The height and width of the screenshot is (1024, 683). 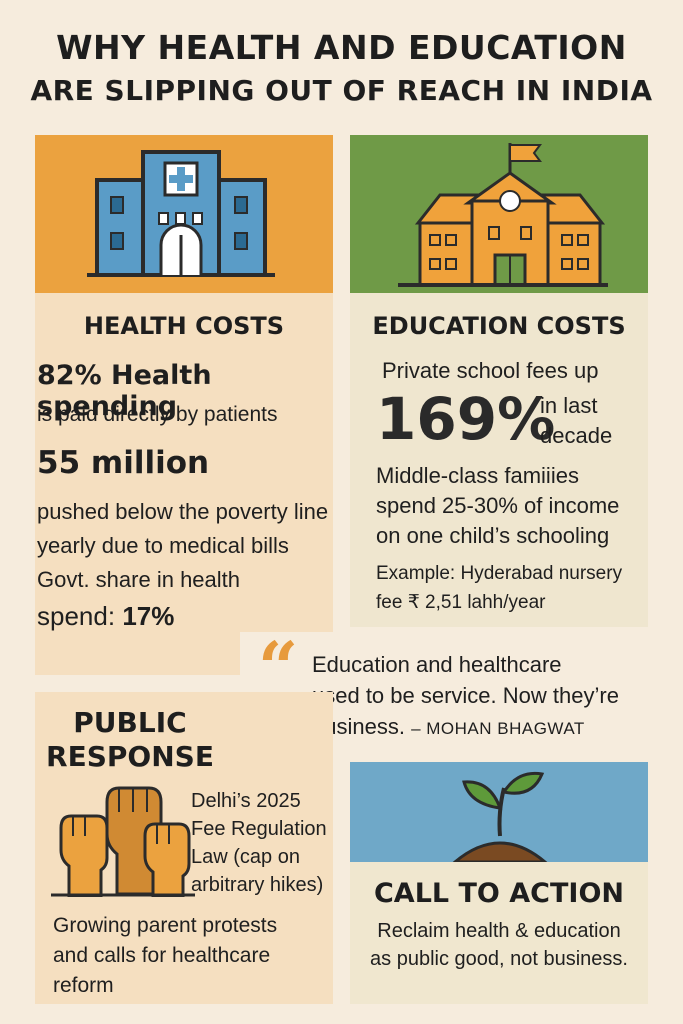 I want to click on quote-line3-row: business. – MOHAN BHAGWAT, so click(x=448, y=727).